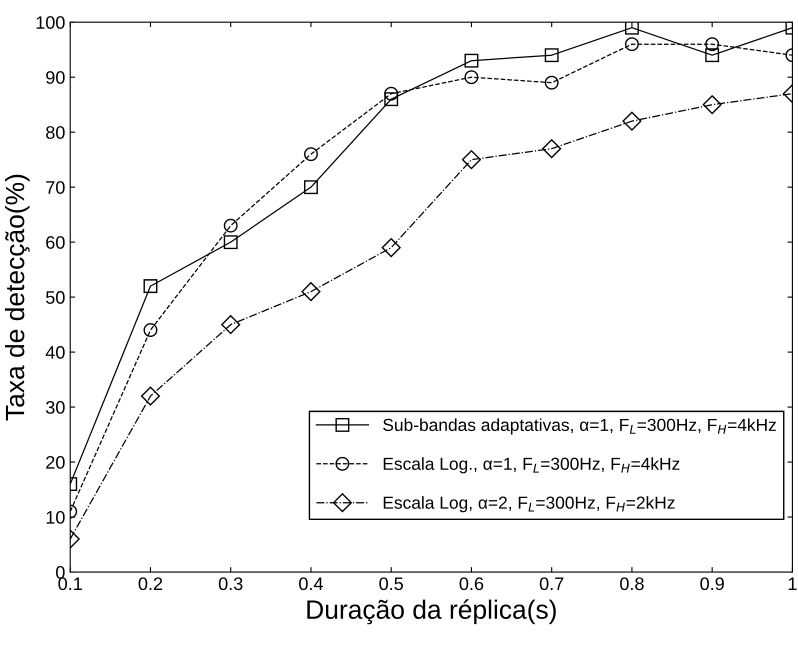 This screenshot has height=653, width=798. I want to click on y-tick-label: 80, so click(55, 132).